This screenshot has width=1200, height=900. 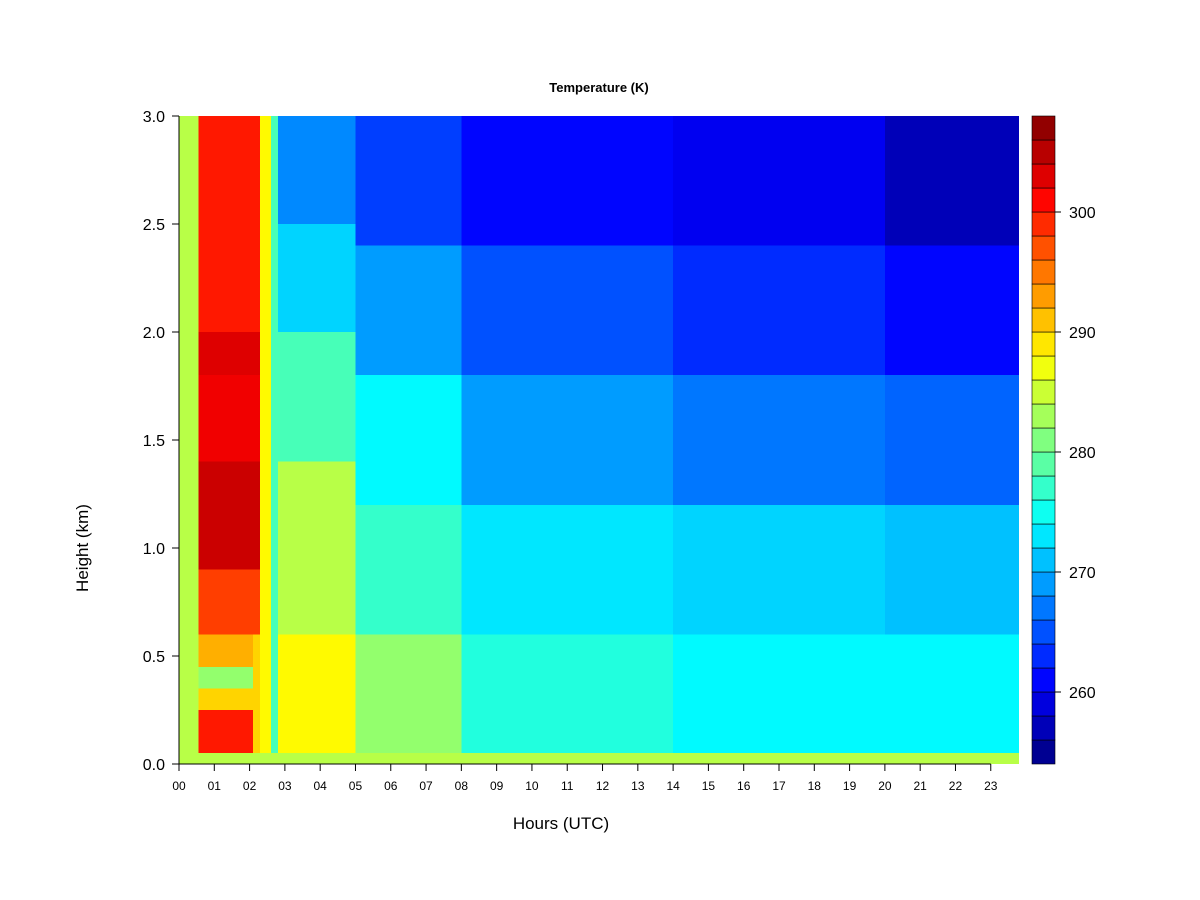 I want to click on x-tick-label: 01, so click(x=215, y=786).